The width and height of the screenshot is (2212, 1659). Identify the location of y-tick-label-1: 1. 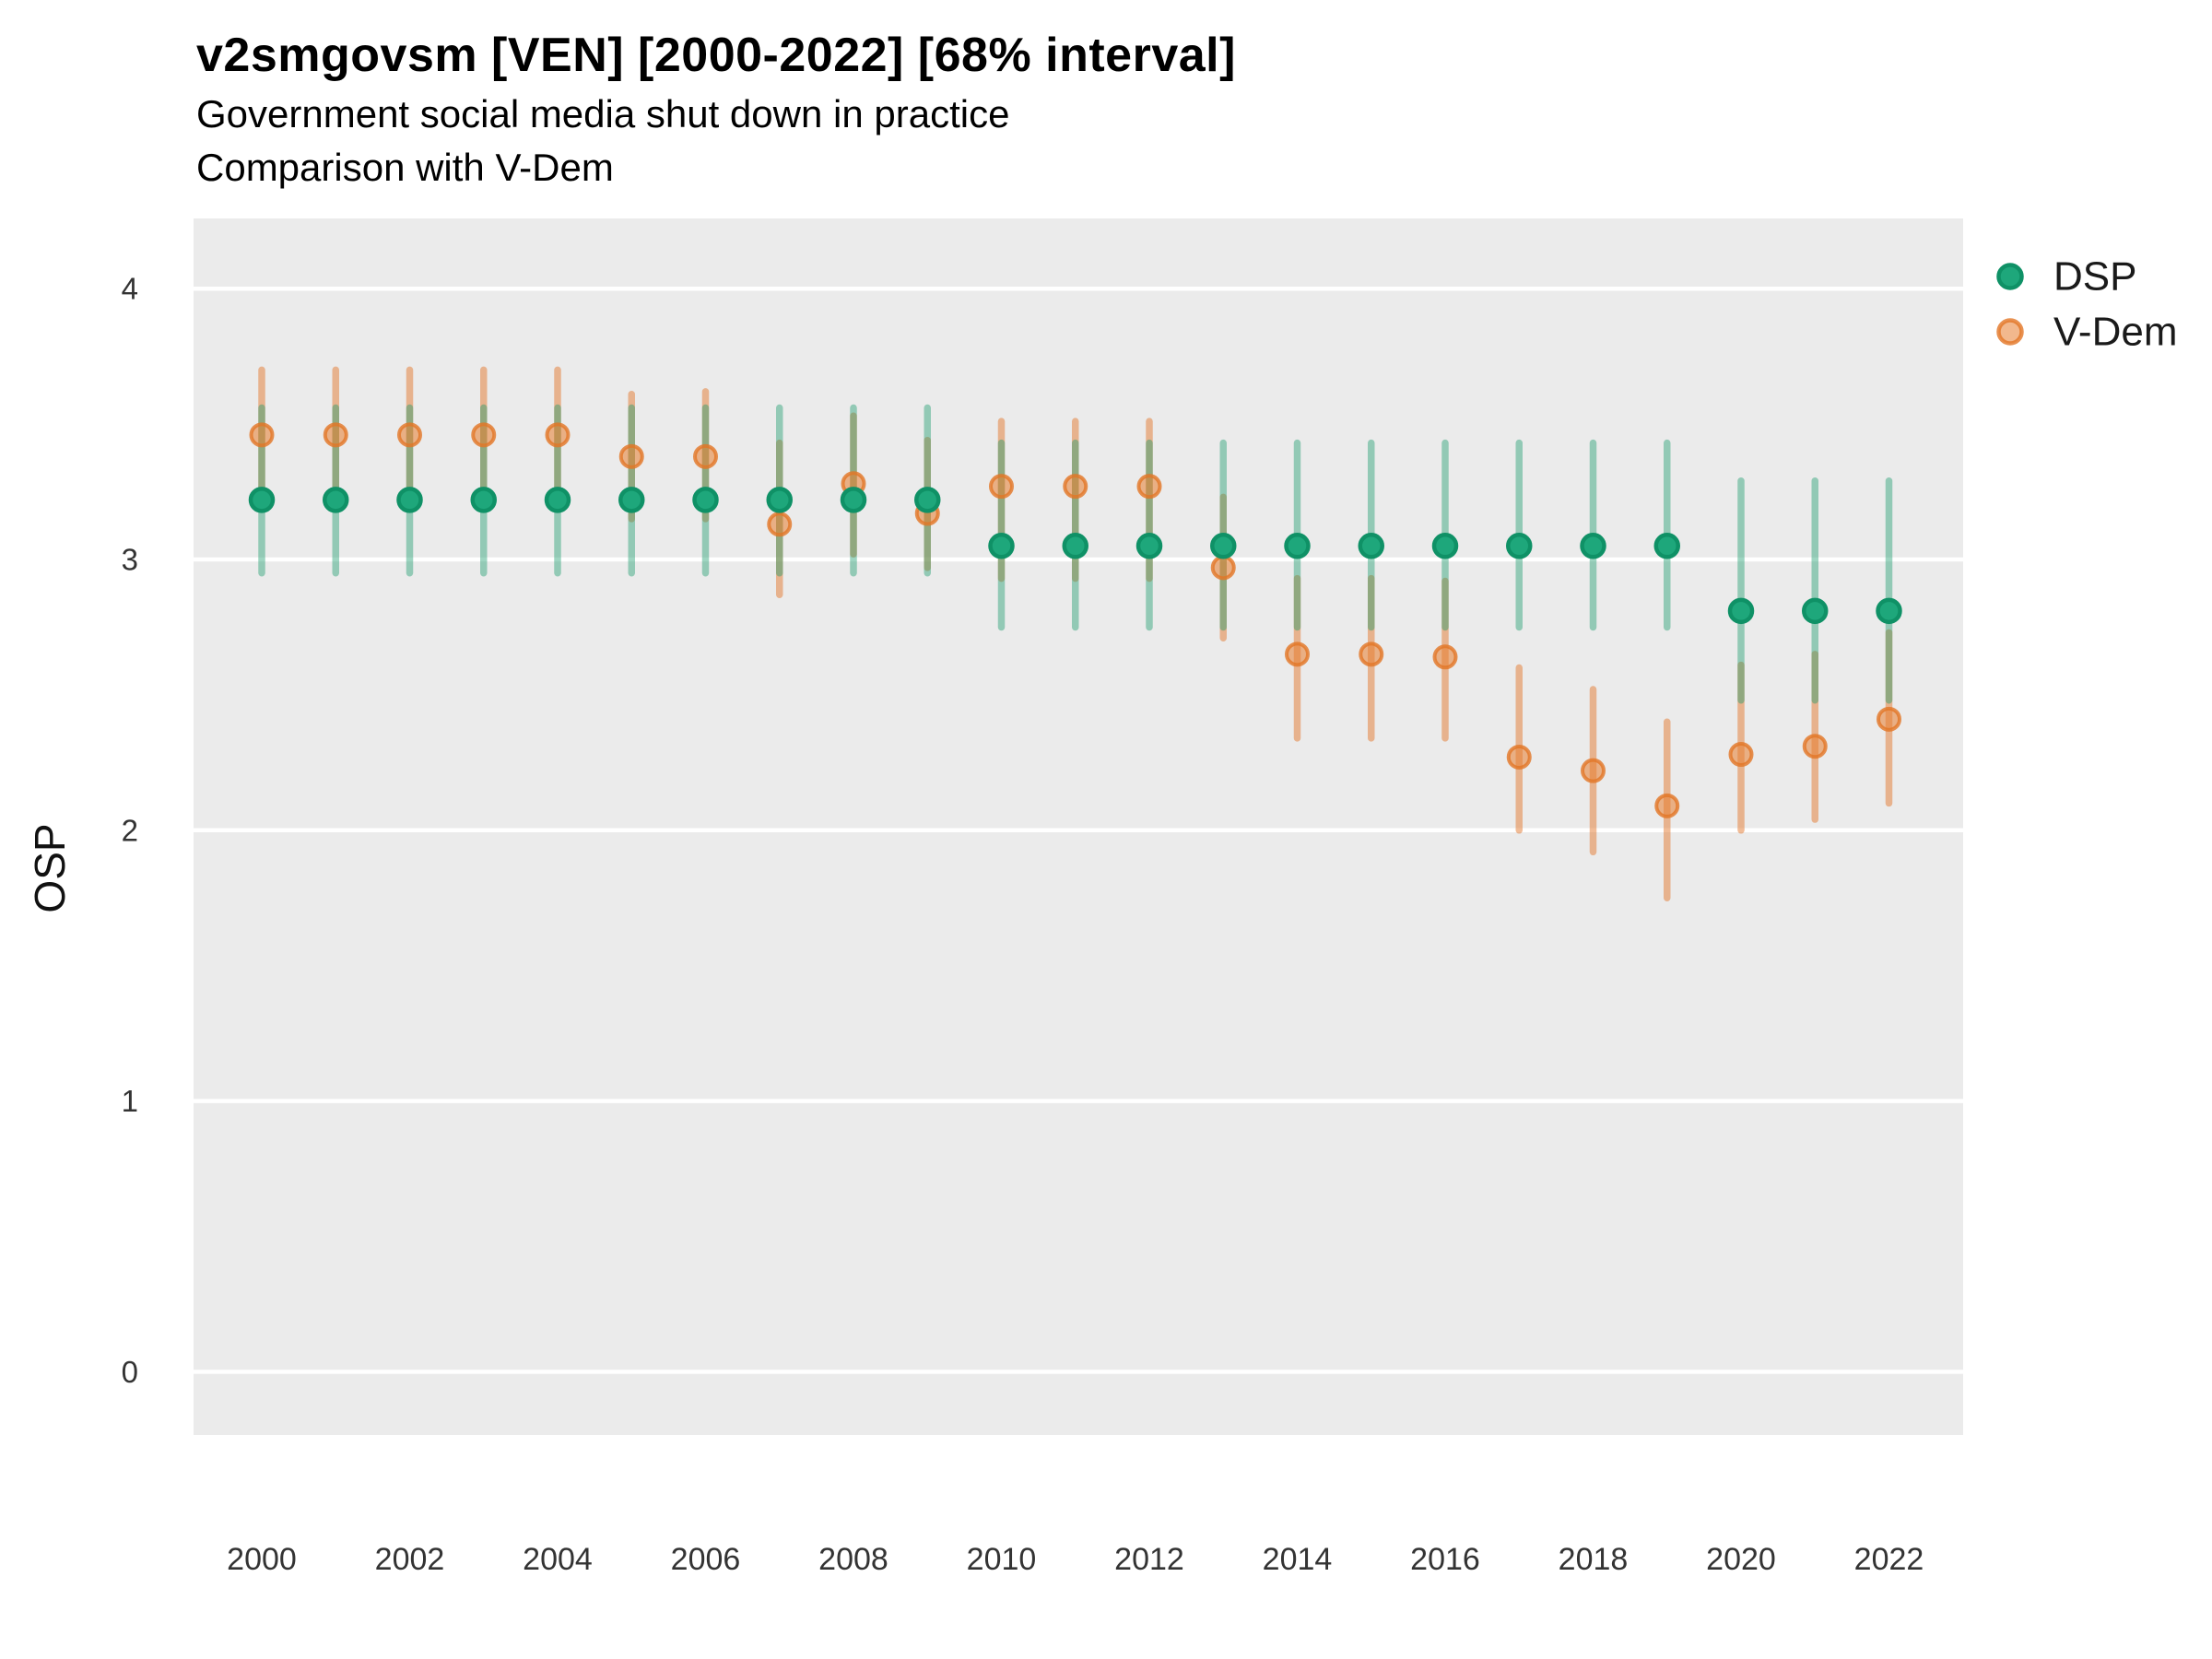
(130, 1101).